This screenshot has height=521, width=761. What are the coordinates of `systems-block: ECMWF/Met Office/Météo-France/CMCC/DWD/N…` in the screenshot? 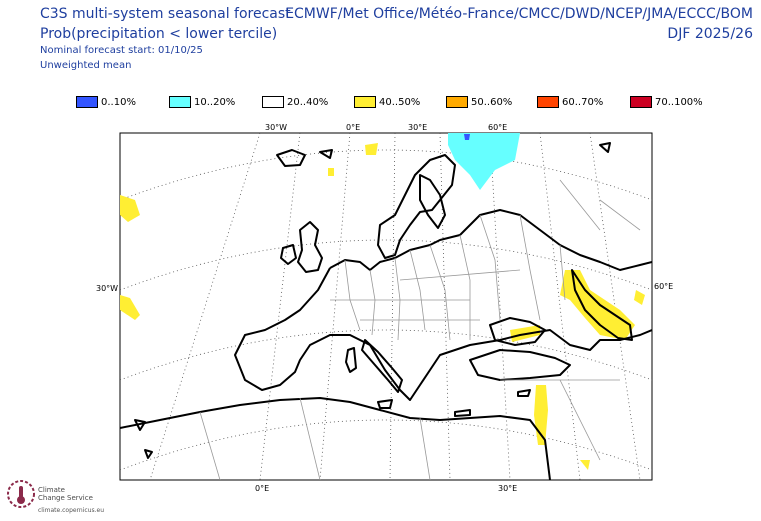 It's located at (519, 24).